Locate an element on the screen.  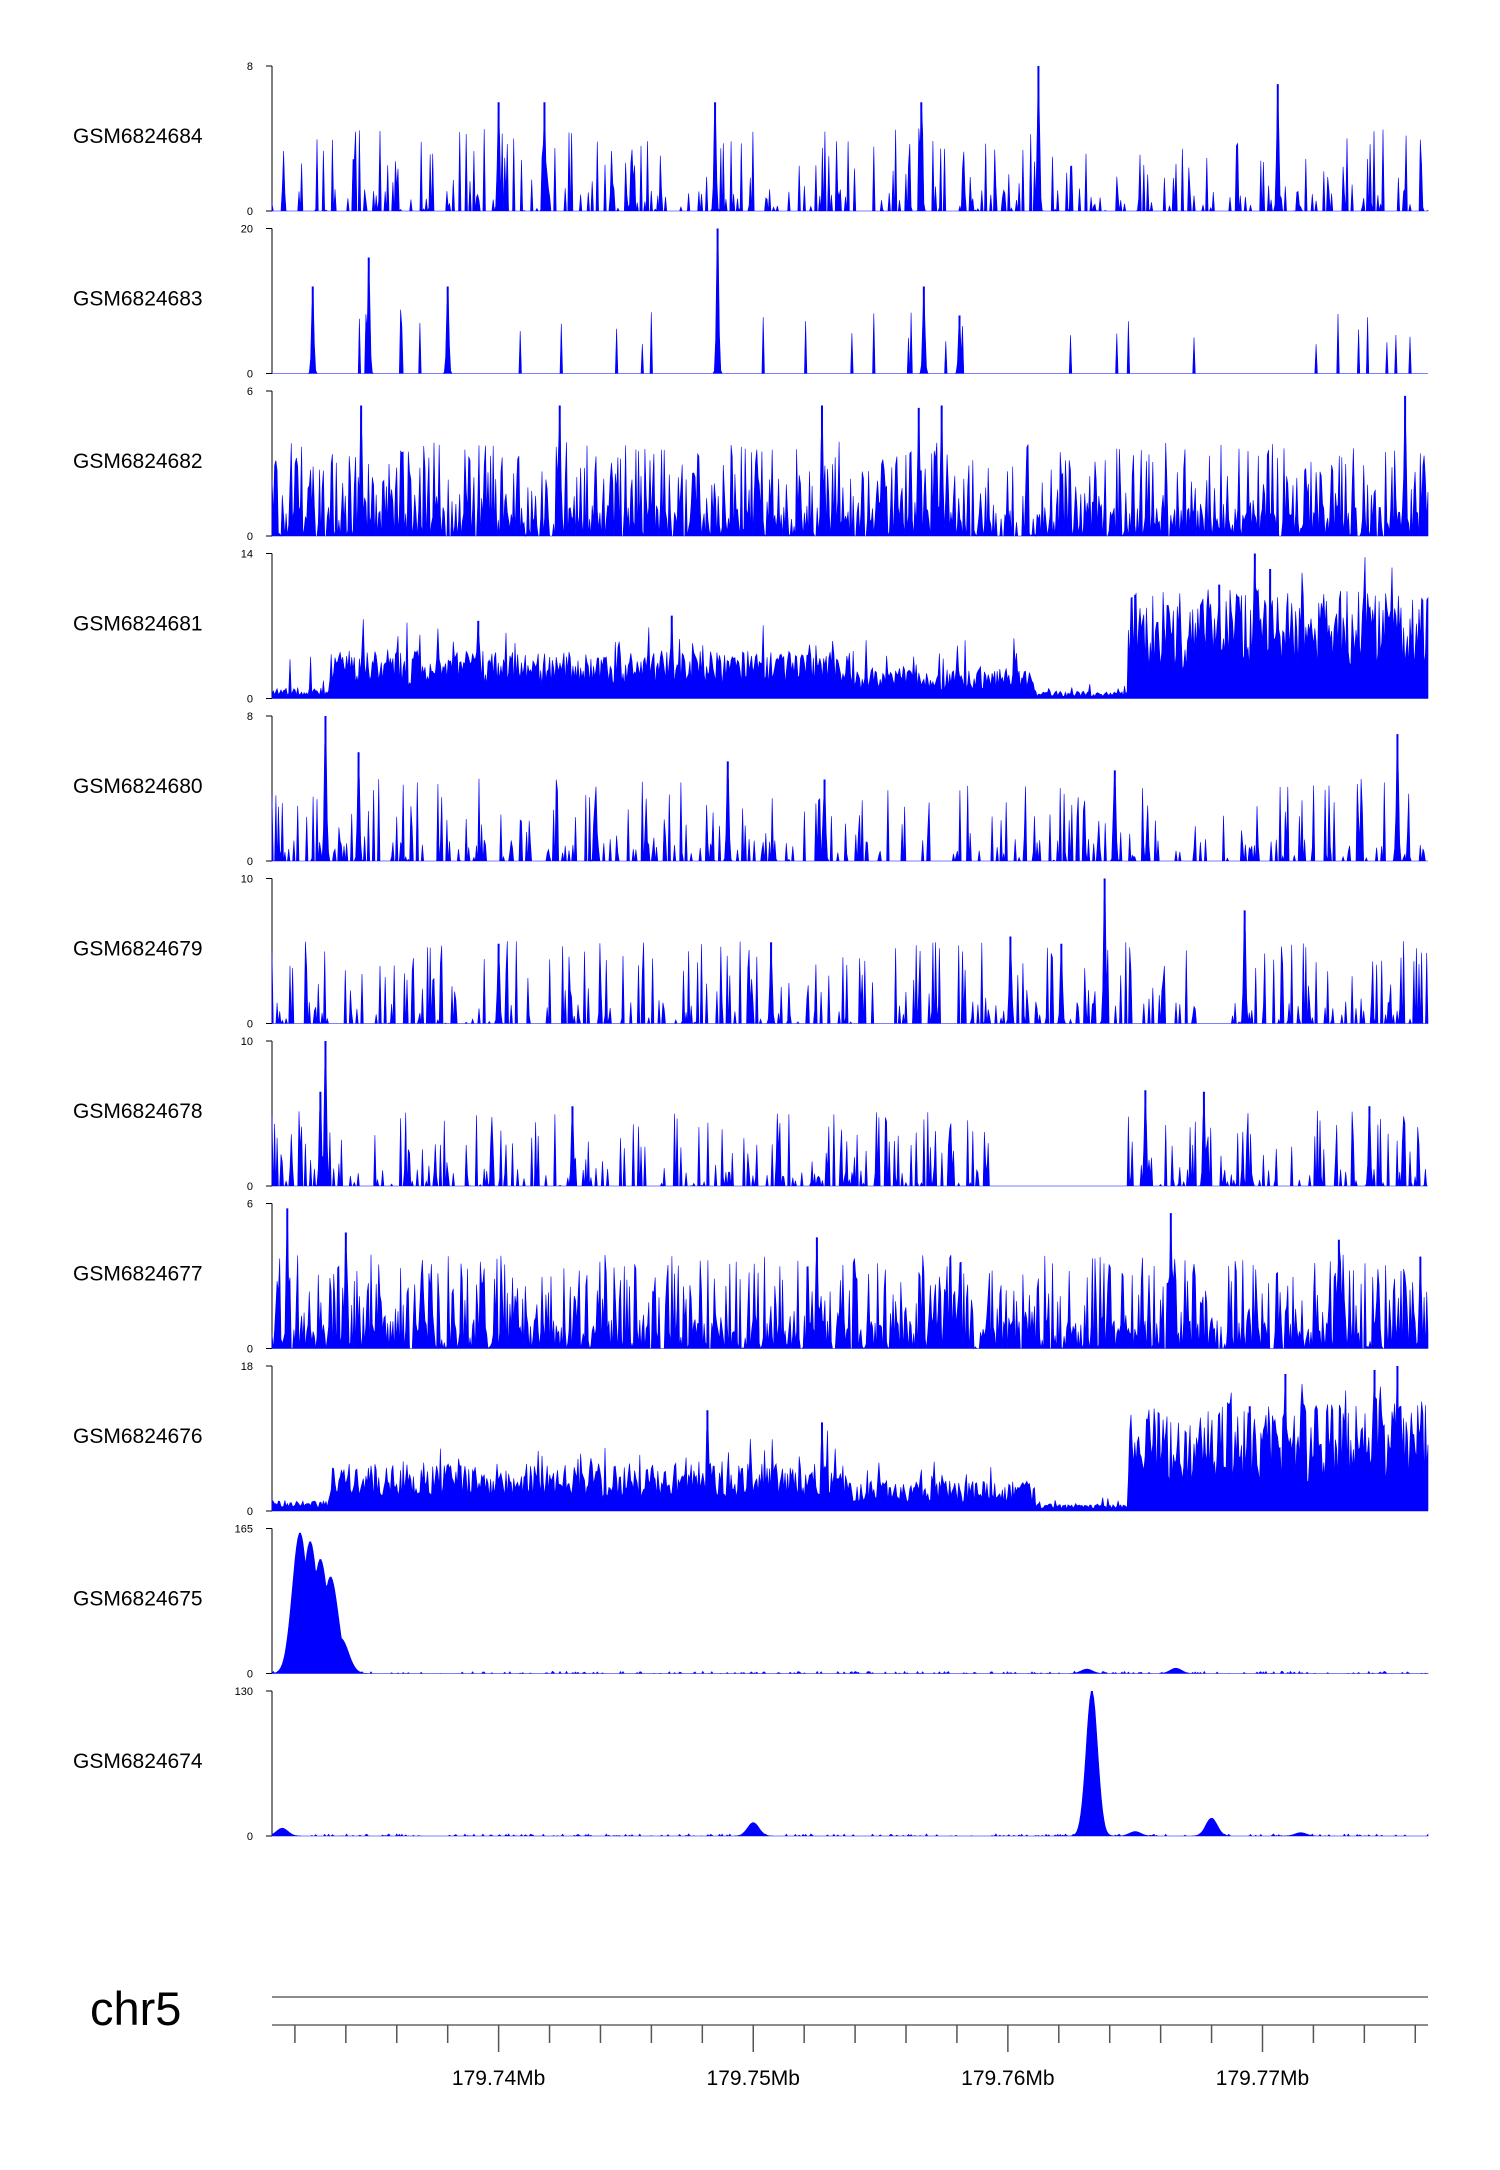
x-tick-label: 179.75Mb is located at coordinates (753, 2078).